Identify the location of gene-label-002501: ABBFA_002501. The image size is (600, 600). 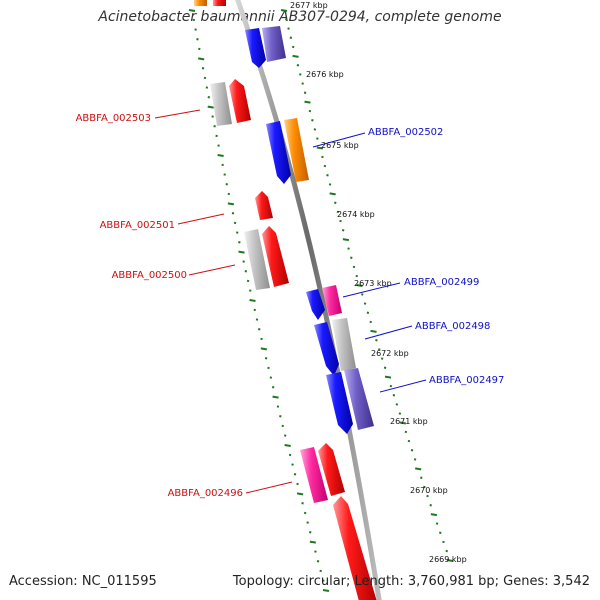
(137, 225).